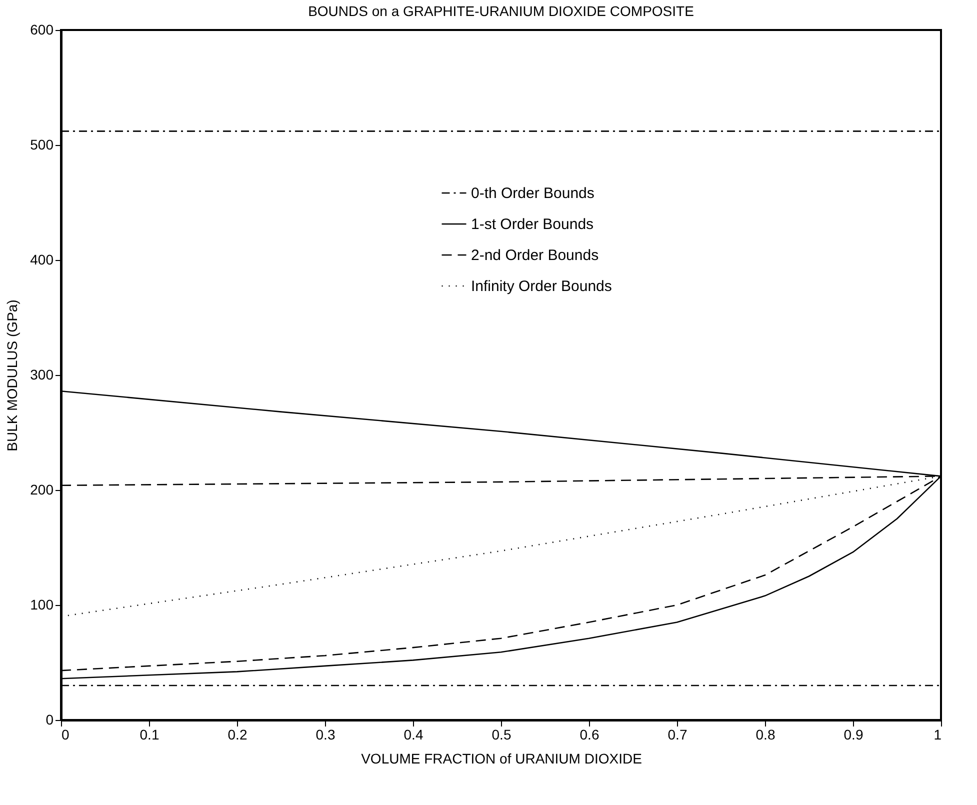  I want to click on x-tick-label: 1, so click(938, 734).